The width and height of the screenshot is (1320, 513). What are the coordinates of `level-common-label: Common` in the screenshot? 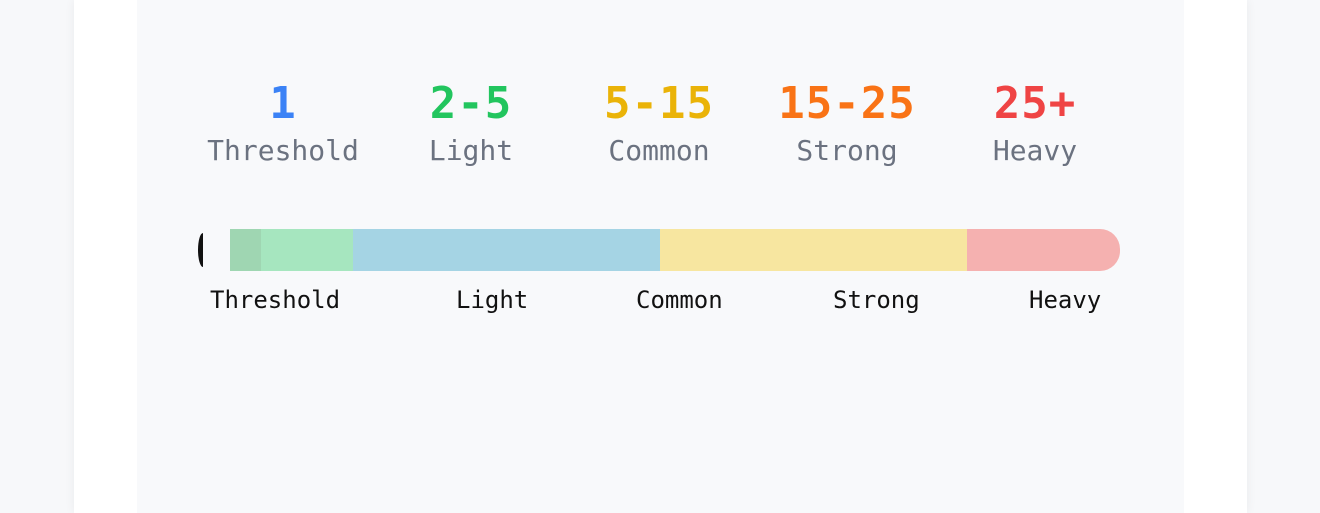 It's located at (659, 150).